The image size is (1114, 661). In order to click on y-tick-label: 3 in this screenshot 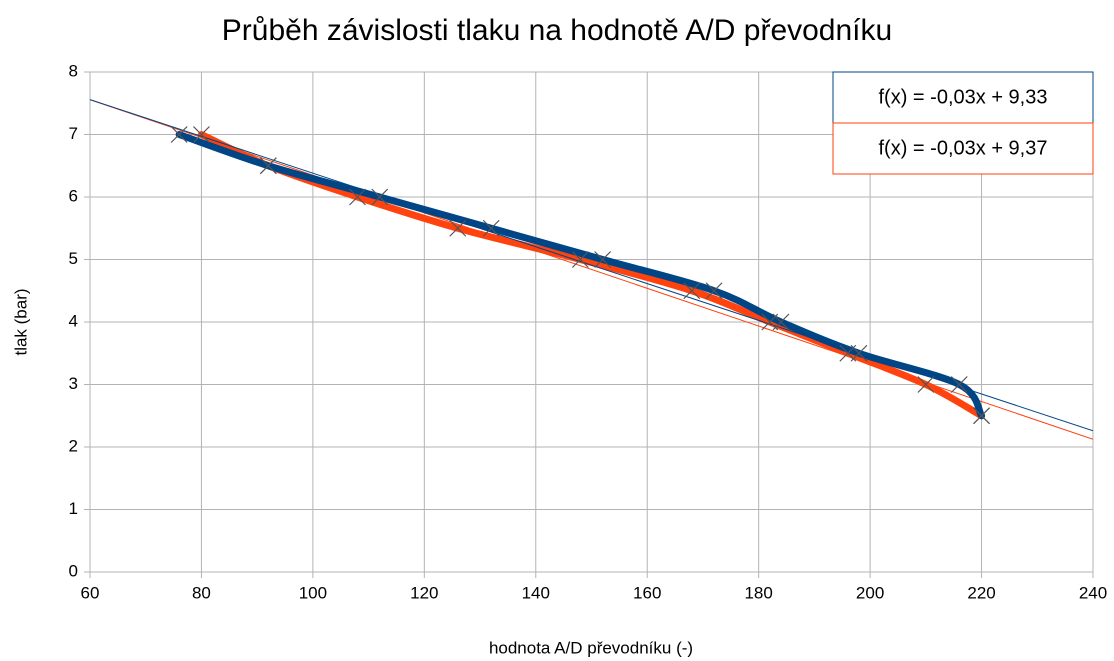, I will do `click(73, 383)`.